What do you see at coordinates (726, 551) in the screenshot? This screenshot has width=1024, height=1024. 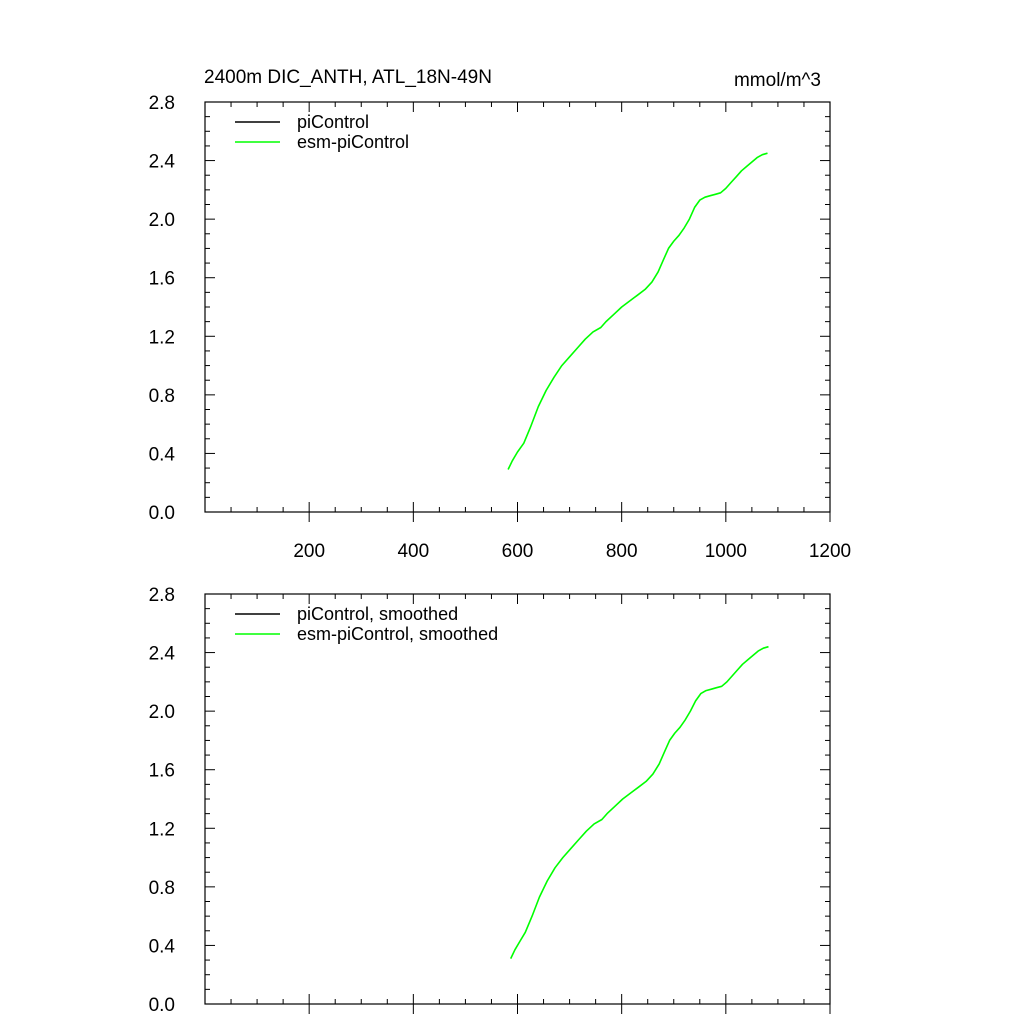 I see `x-tick-label: 1000` at bounding box center [726, 551].